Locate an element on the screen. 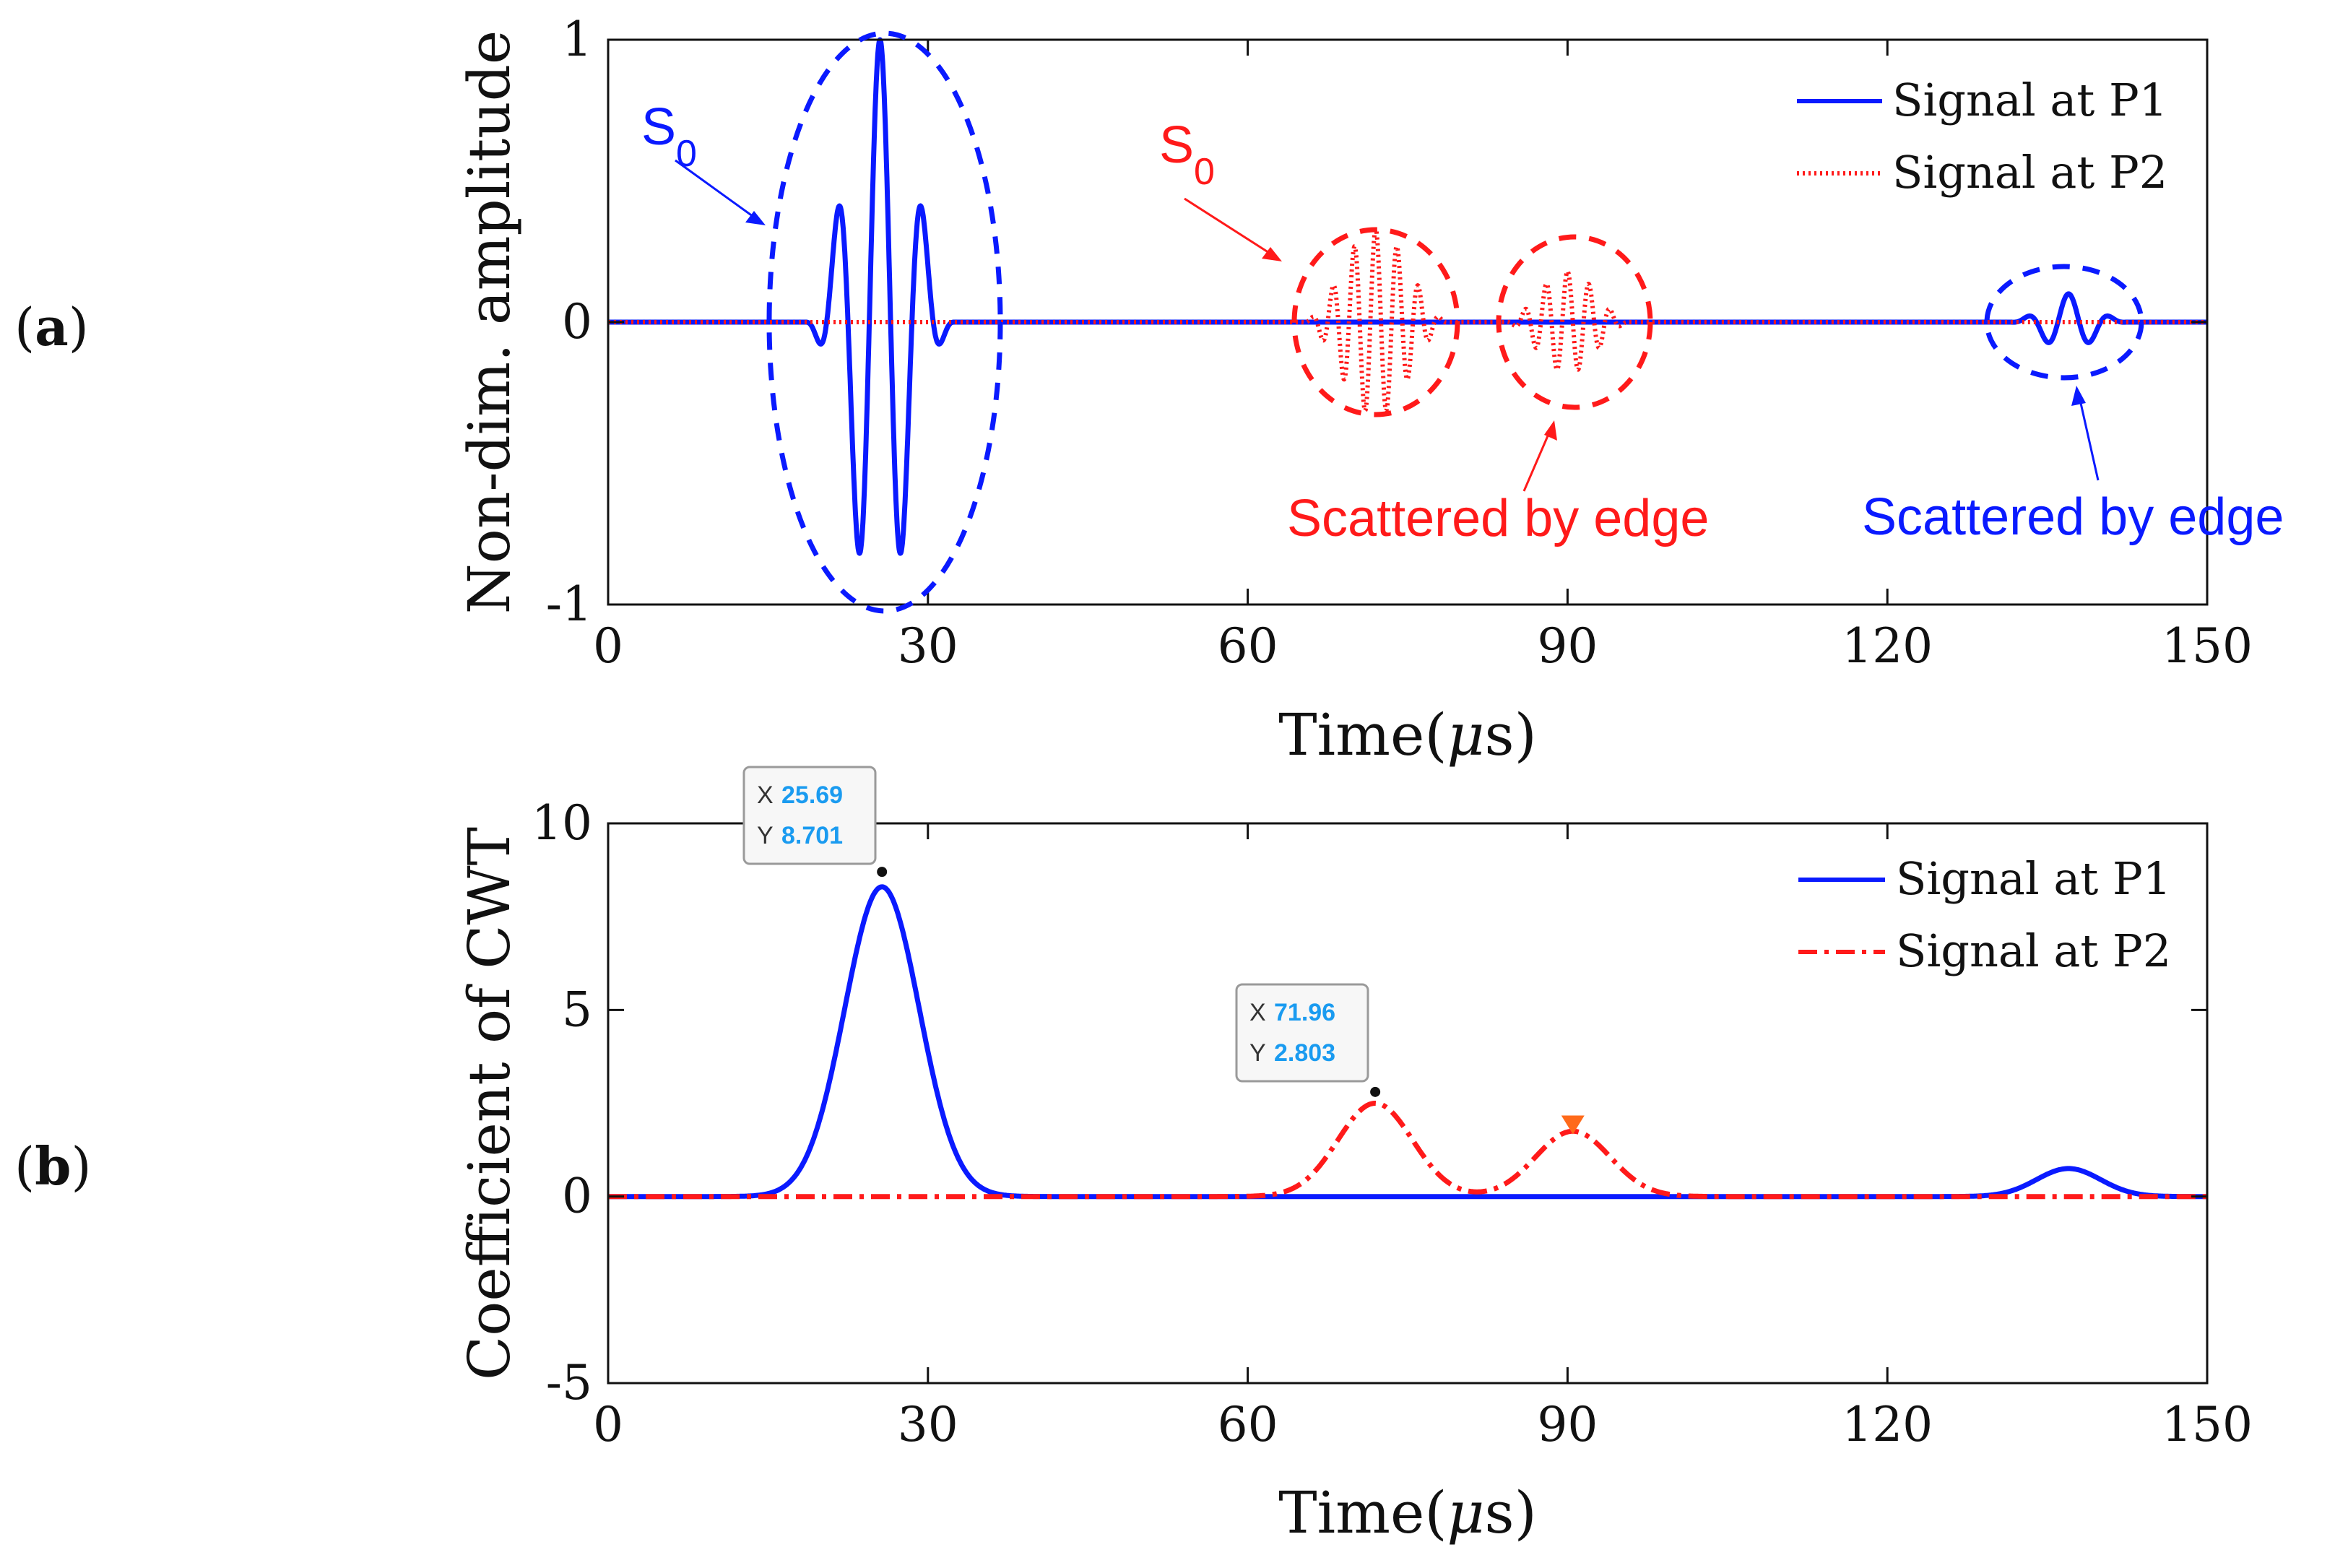  chart-a-ellipse-s0-p2 is located at coordinates (1375, 322).